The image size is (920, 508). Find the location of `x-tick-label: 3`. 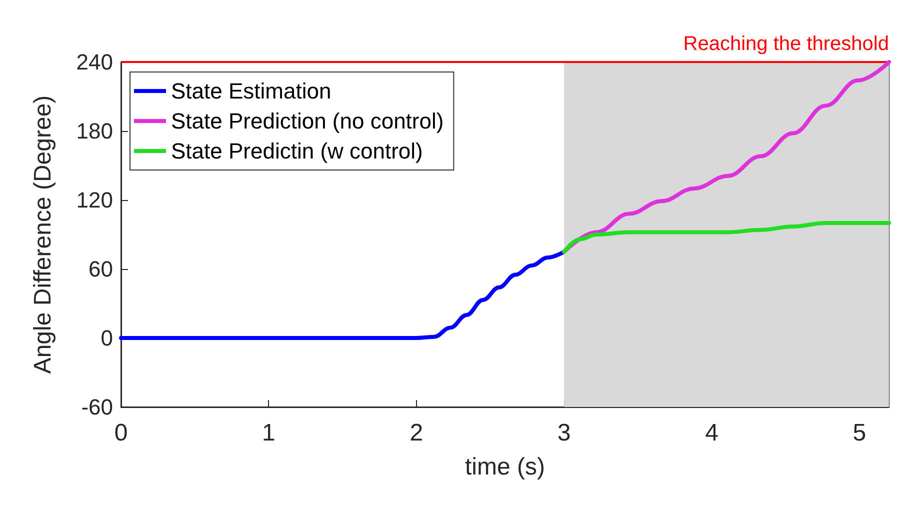

x-tick-label: 3 is located at coordinates (564, 433).